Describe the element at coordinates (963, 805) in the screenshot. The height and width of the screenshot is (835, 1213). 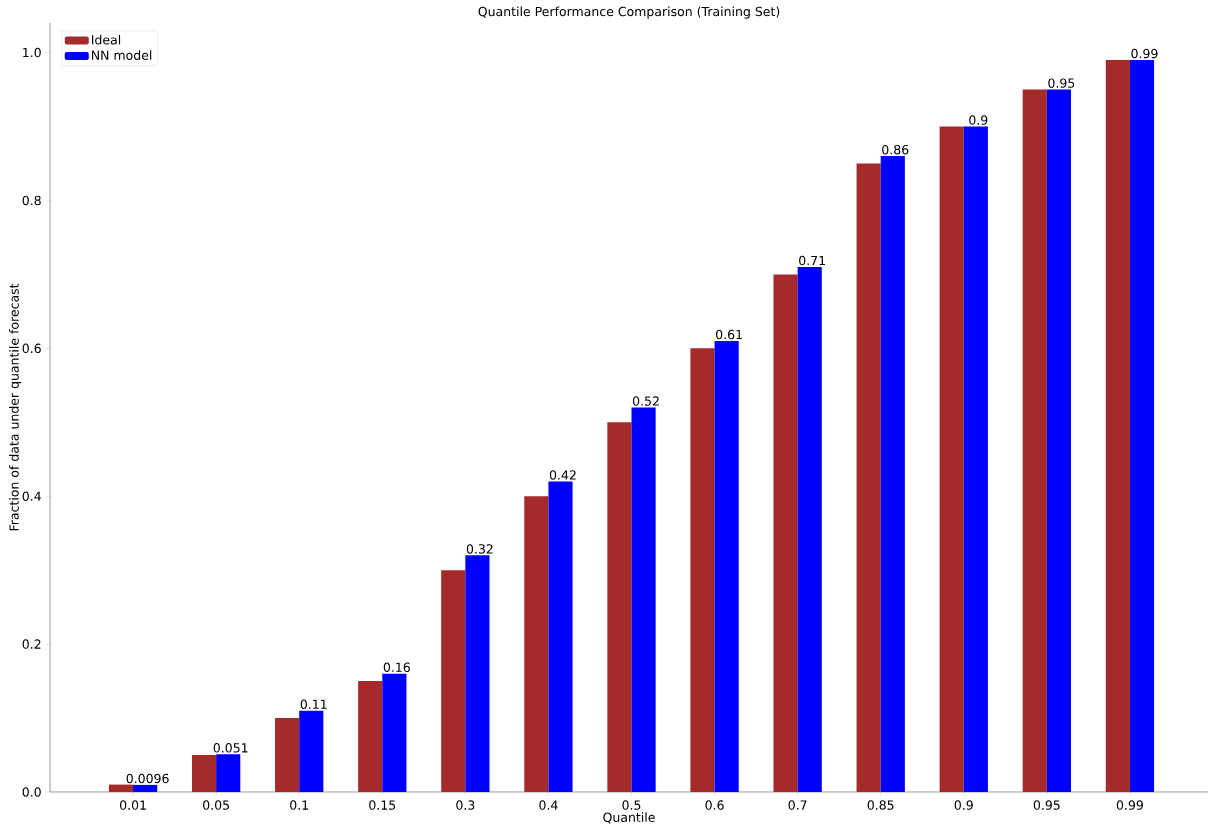
I see `x-tick-label: 0.9` at that location.